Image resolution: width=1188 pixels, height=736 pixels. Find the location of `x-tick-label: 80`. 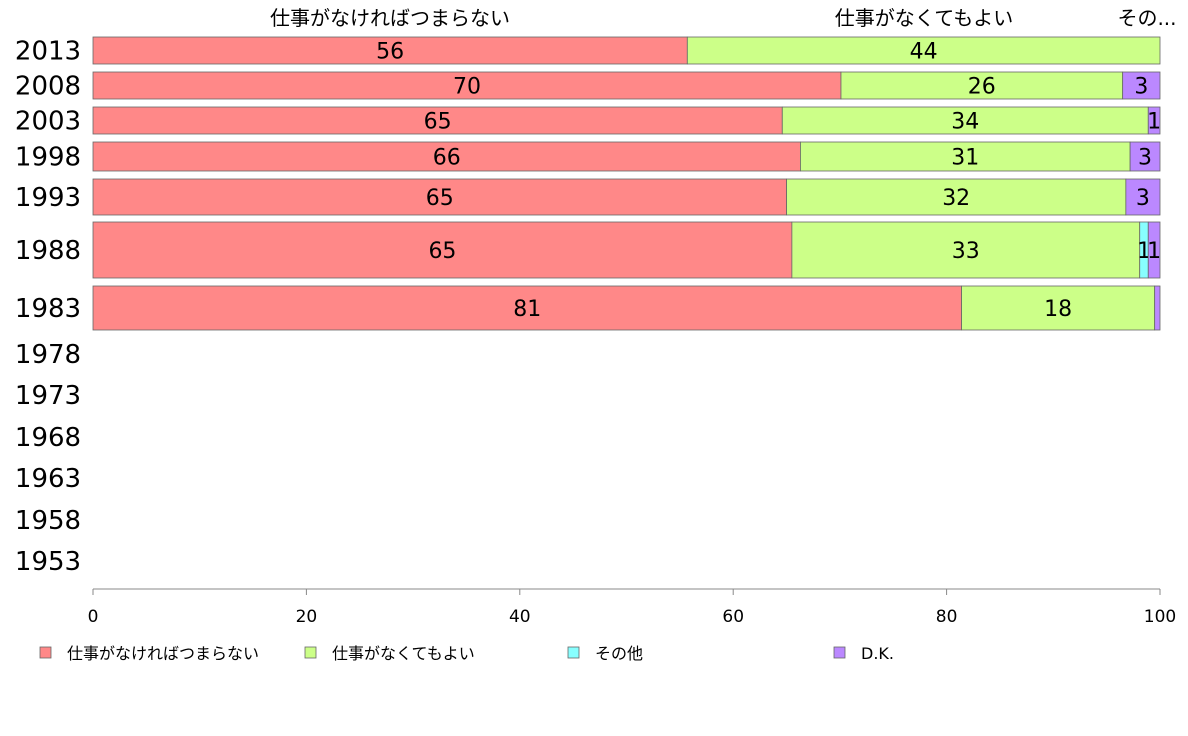

x-tick-label: 80 is located at coordinates (947, 617).